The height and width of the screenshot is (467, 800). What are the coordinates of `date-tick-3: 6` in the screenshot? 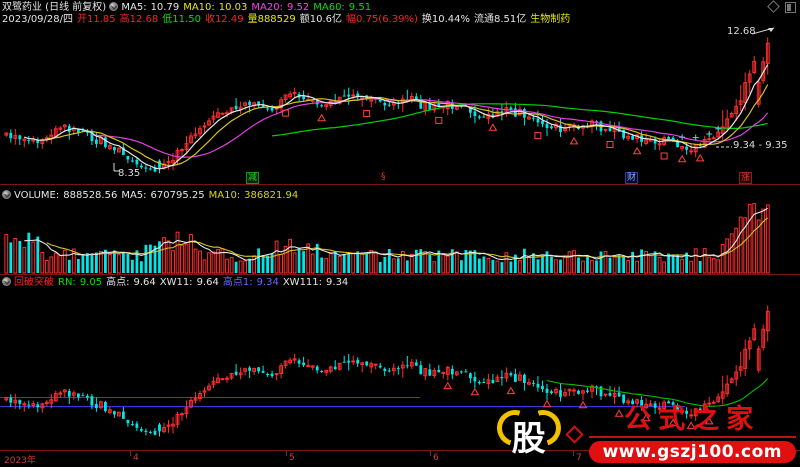 It's located at (436, 458).